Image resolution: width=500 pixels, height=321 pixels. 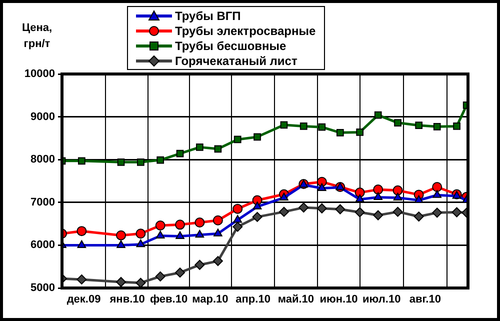 What do you see at coordinates (339, 300) in the screenshot?
I see `x-tick-label: июн.10` at bounding box center [339, 300].